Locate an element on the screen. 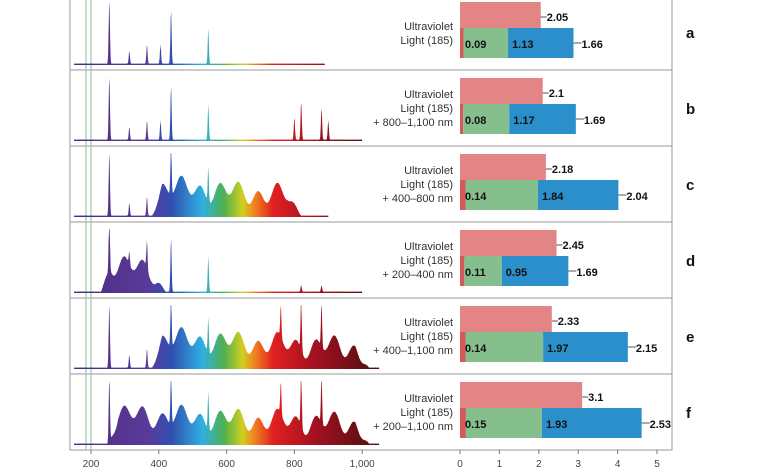 The image size is (770, 470). bar-top-a is located at coordinates (500, 17).